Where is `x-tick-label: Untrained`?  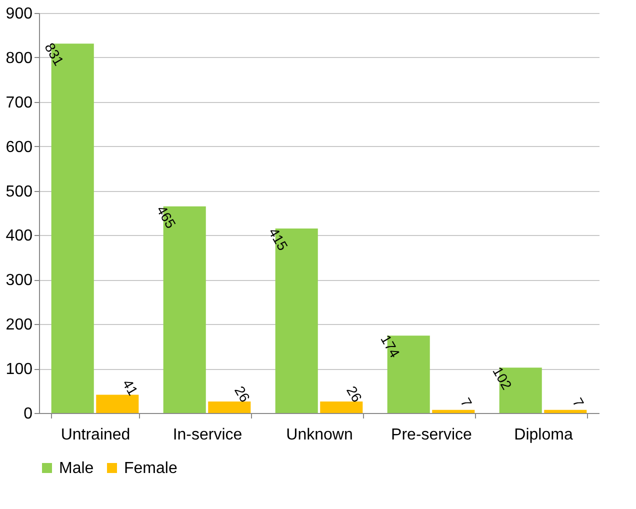 x-tick-label: Untrained is located at coordinates (95, 435).